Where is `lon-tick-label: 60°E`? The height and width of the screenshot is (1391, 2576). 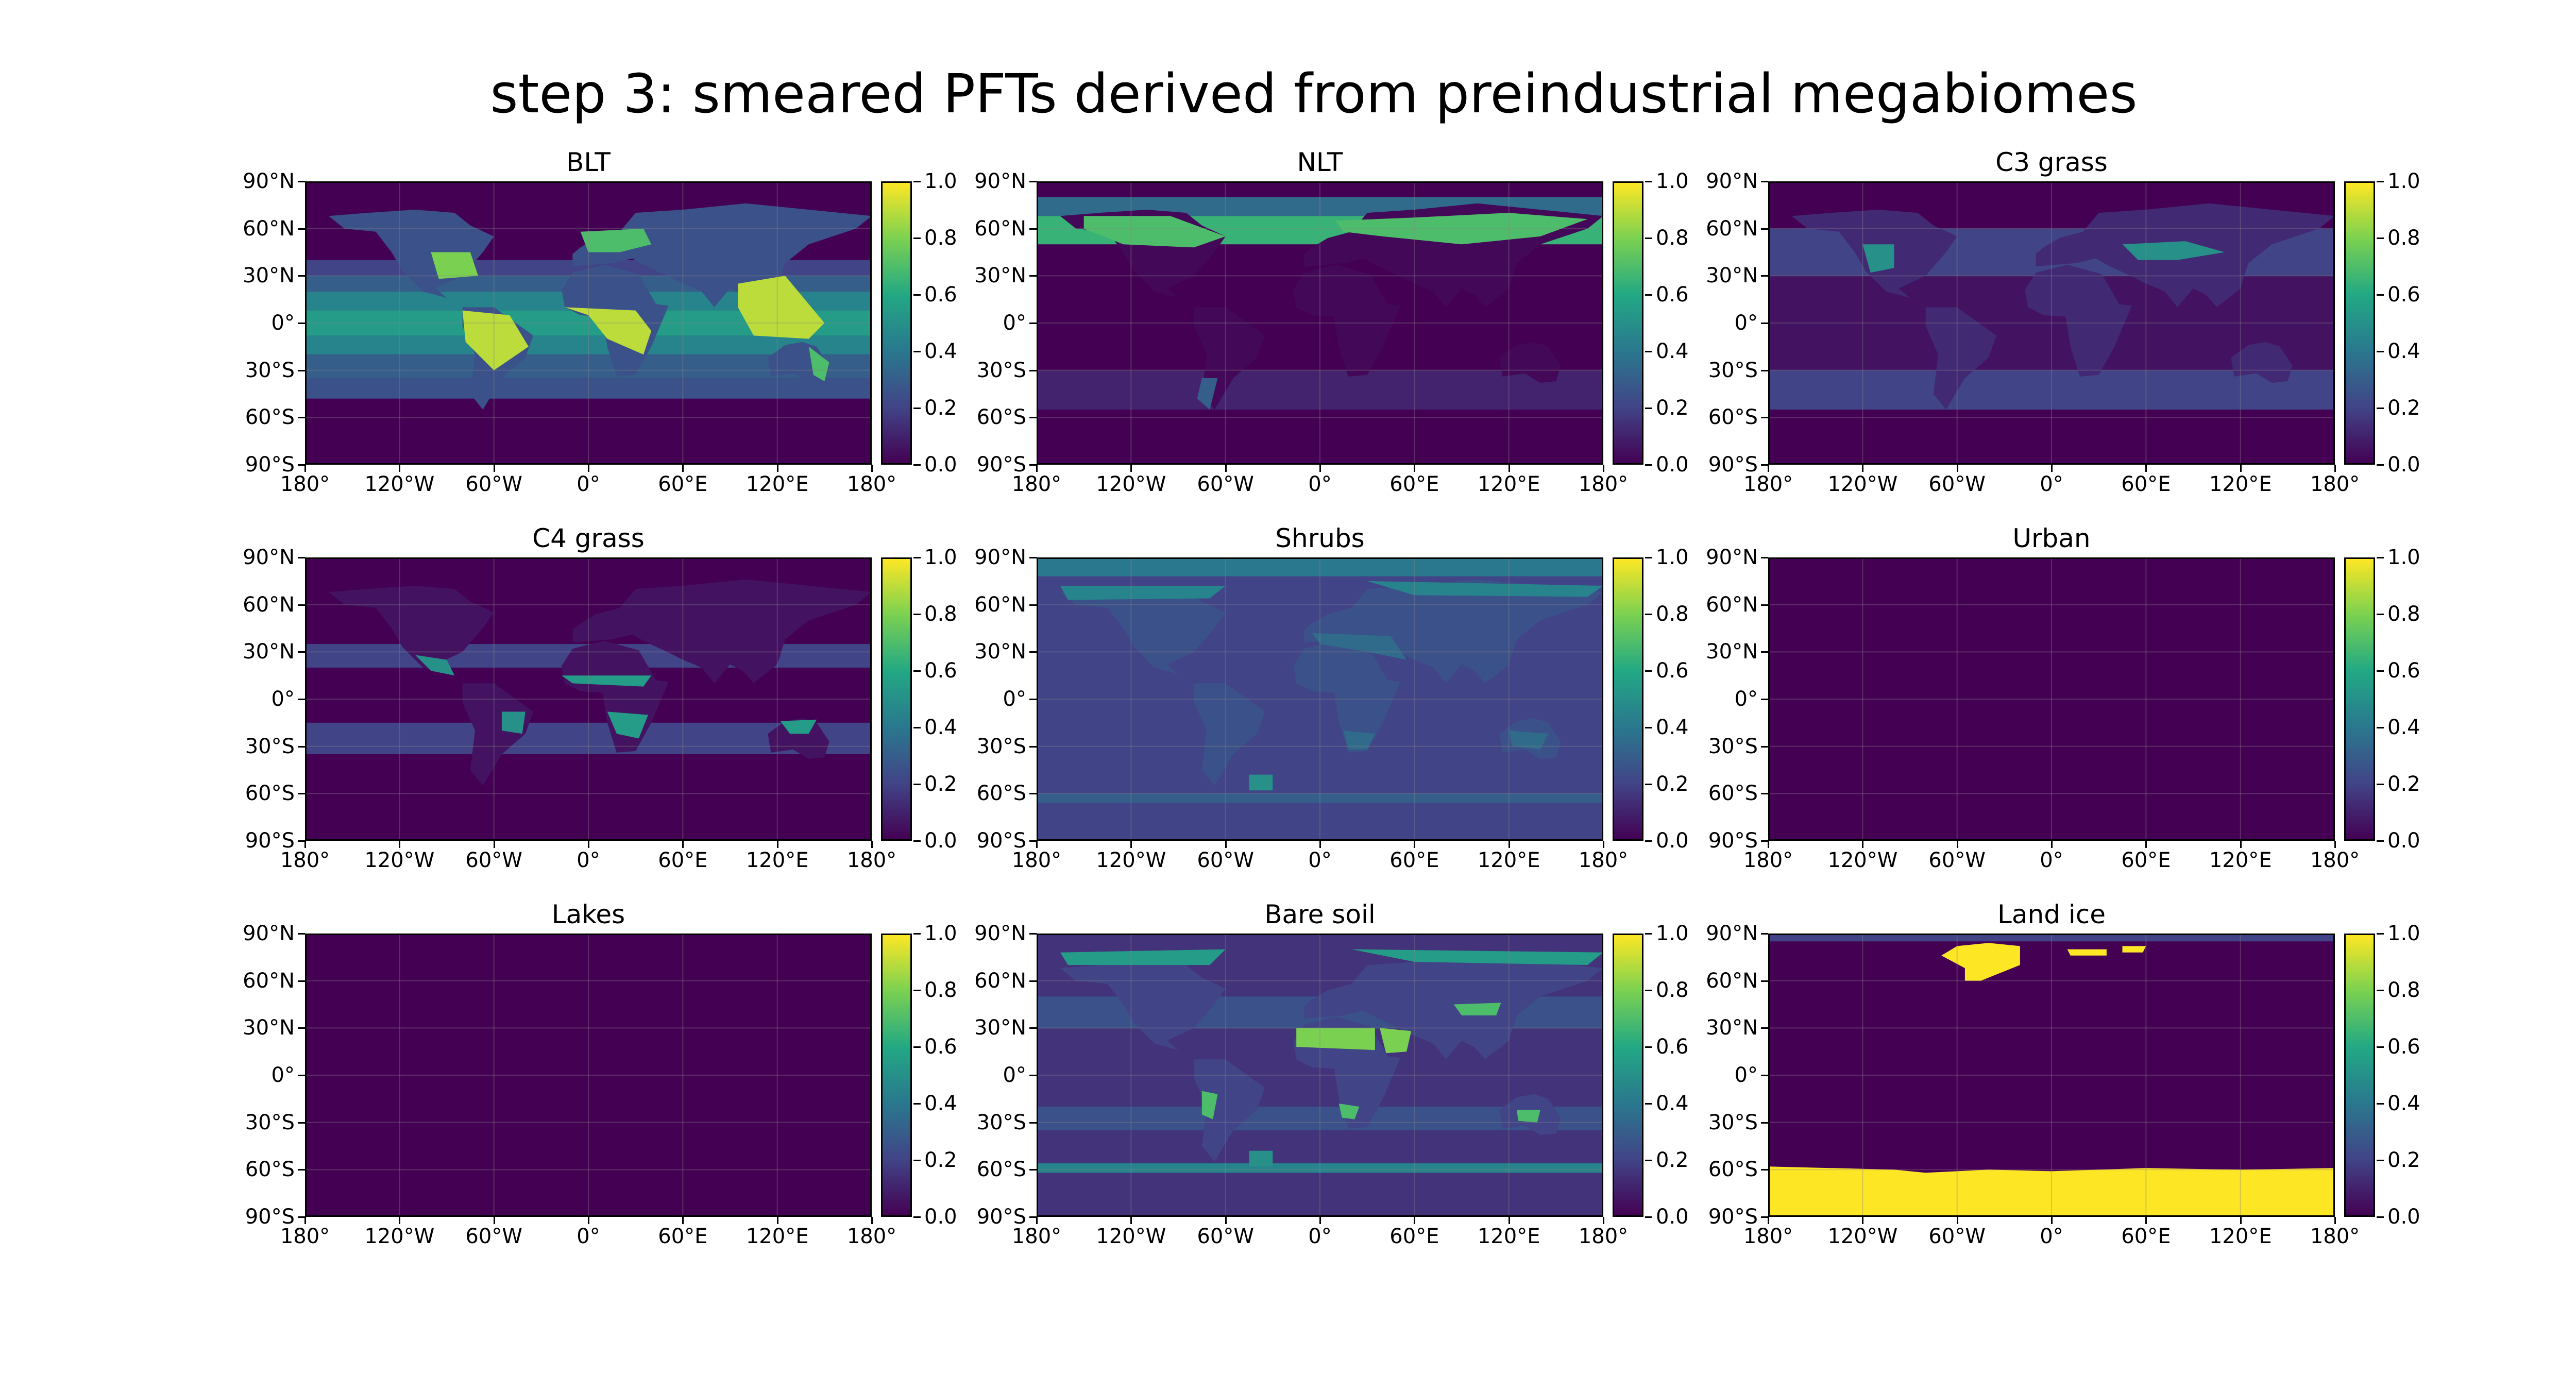 lon-tick-label: 60°E is located at coordinates (683, 484).